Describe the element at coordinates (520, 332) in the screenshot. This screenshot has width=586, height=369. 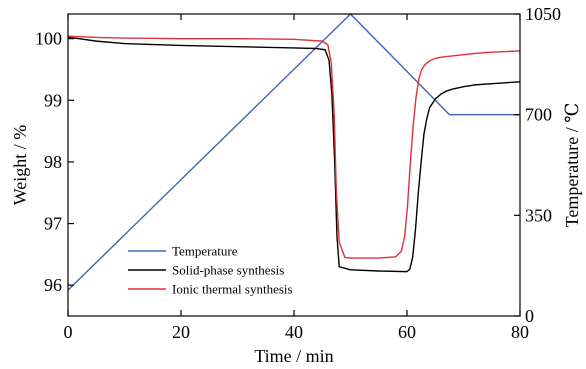
I see `x-tick-label: 80` at that location.